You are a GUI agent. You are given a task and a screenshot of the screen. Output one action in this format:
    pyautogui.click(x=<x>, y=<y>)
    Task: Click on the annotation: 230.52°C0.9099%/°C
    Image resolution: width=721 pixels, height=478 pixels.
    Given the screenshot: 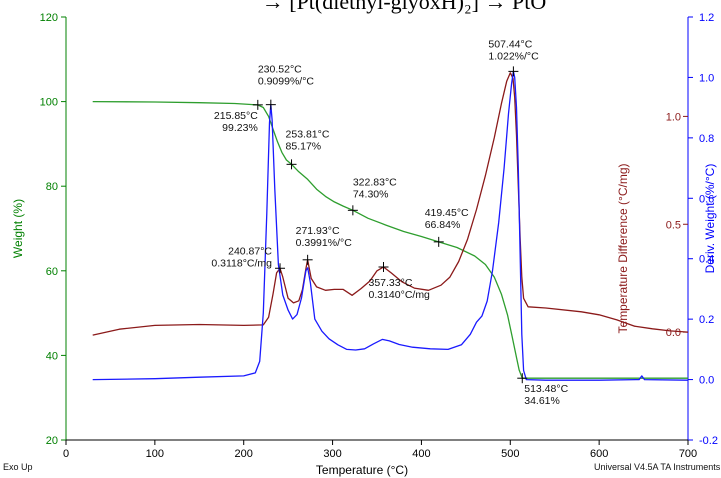 What is the action you would take?
    pyautogui.click(x=286, y=87)
    